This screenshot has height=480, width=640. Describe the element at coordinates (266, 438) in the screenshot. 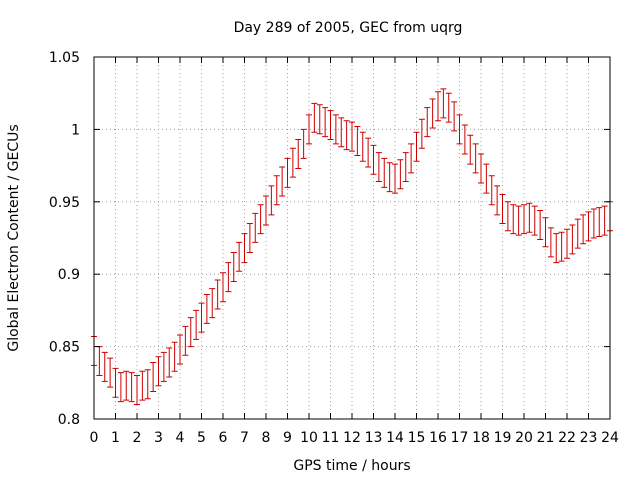

I see `x-tick-label: 8` at that location.